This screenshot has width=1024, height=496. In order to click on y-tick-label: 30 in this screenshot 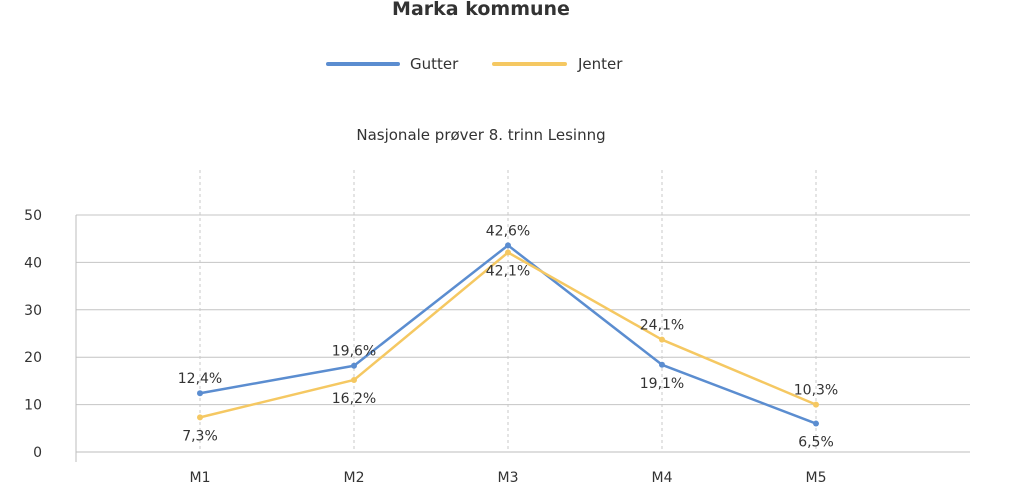, I will do `click(33, 311)`.